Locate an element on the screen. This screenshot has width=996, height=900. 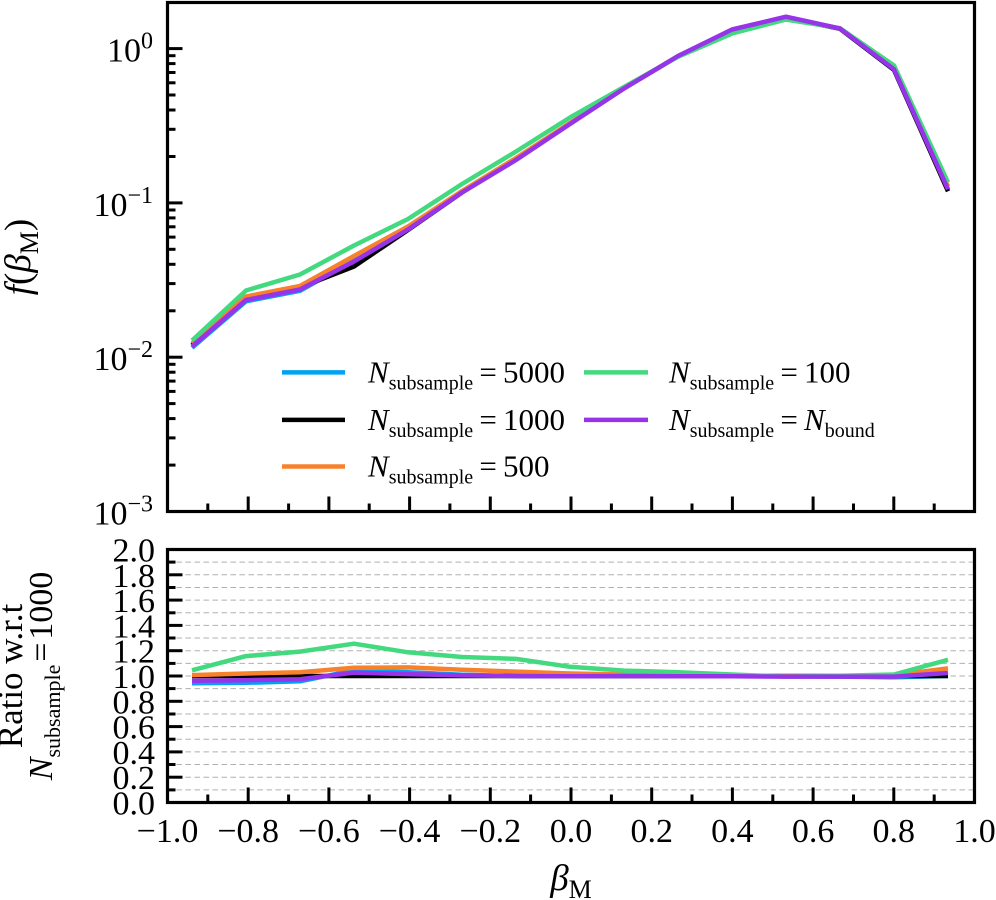
svg-text: Nsubsample = 5000 is located at coordinates (466, 374).